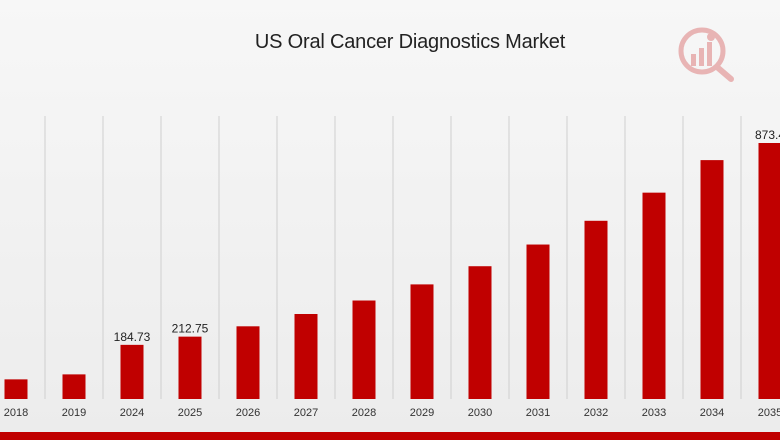 The width and height of the screenshot is (780, 440). What do you see at coordinates (480, 413) in the screenshot?
I see `x-tick-label: 2030` at bounding box center [480, 413].